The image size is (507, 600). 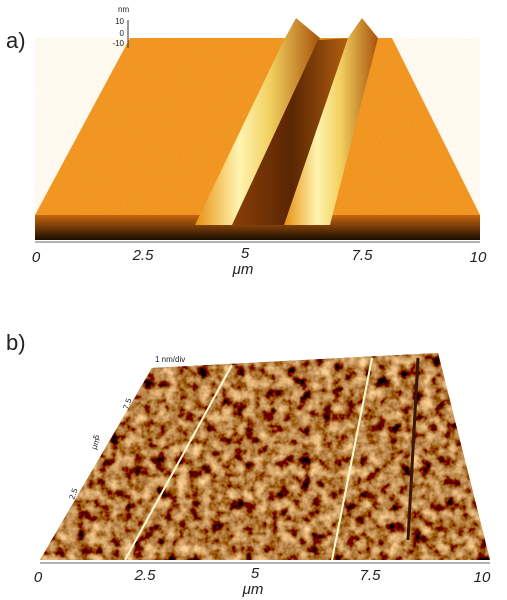 I want to click on z-axis-label: nm, so click(x=123, y=9).